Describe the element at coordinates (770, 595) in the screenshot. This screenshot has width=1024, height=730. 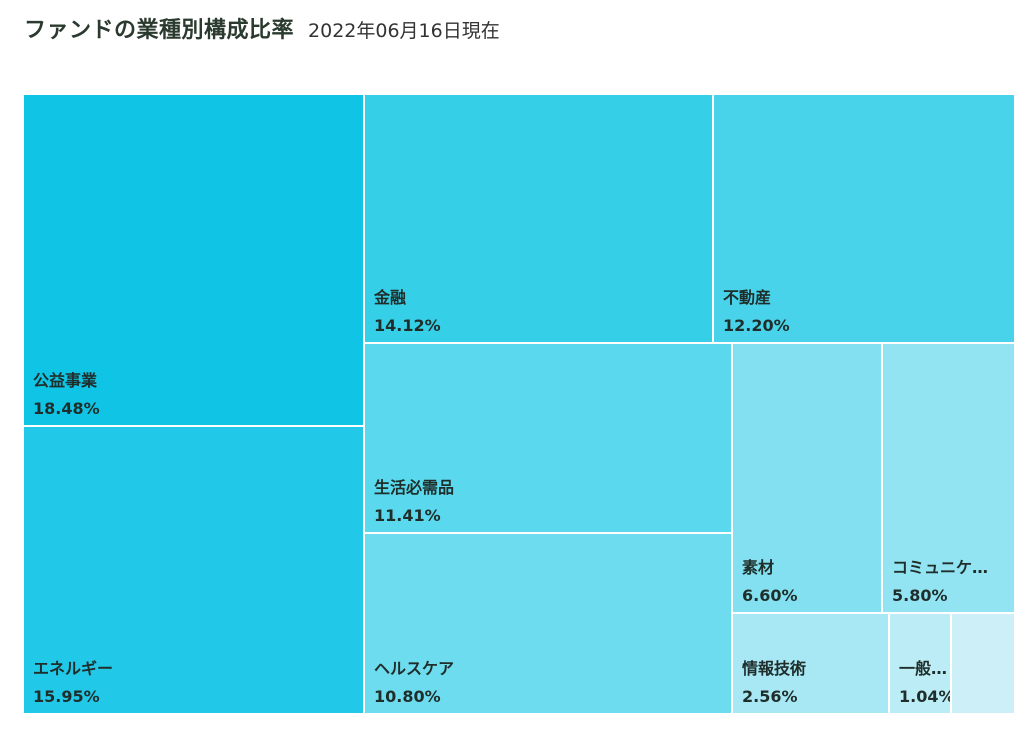
I see `treemap-value-label: 6.60%` at that location.